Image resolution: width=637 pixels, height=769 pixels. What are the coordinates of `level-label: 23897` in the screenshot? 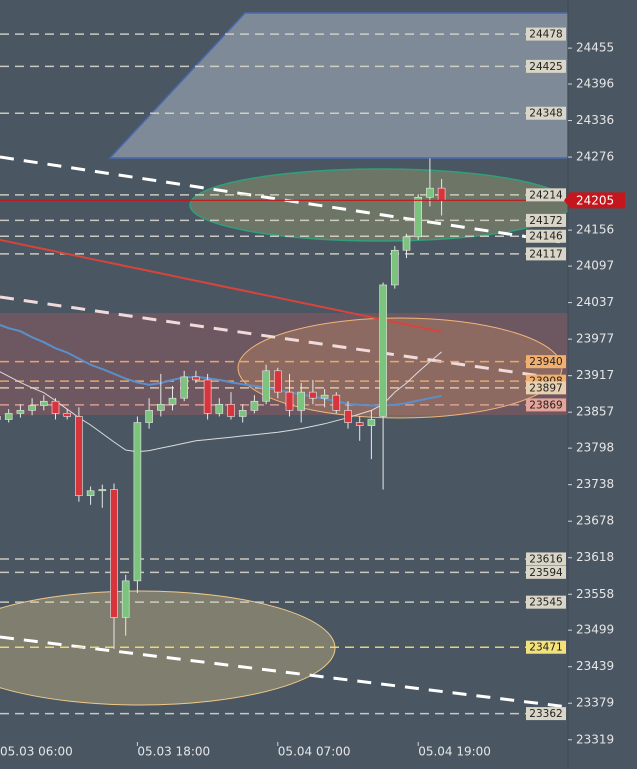 It's located at (545, 388).